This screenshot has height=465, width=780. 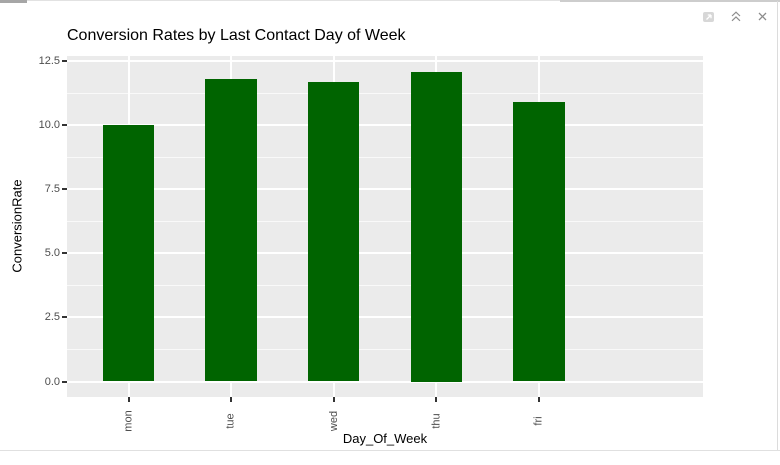 I want to click on pane-bottom-border, so click(x=390, y=450).